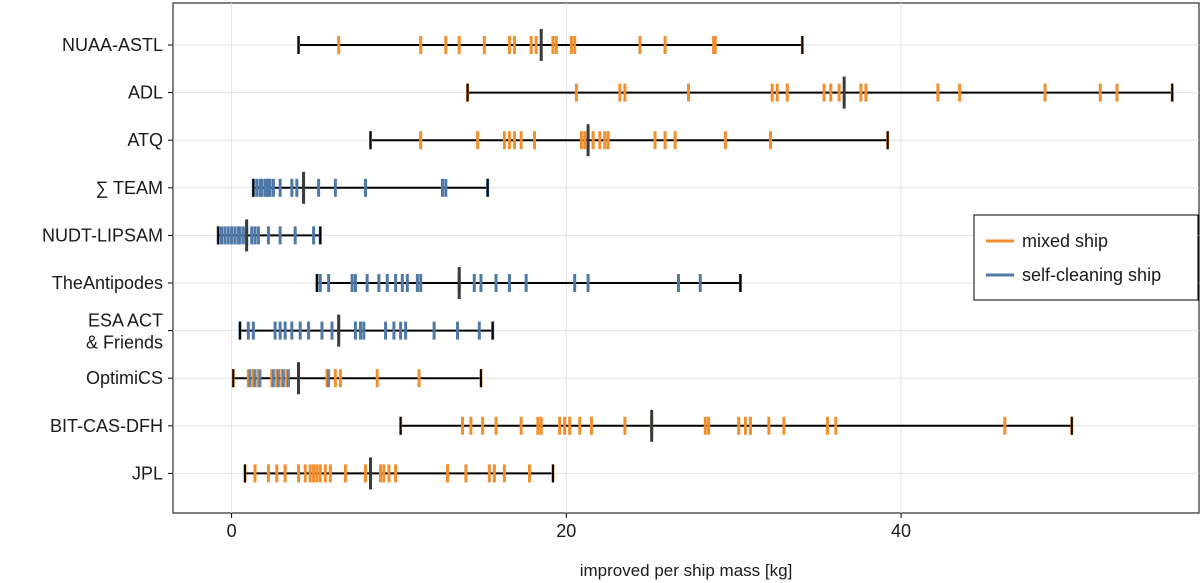 This screenshot has height=583, width=1201. Describe the element at coordinates (147, 473) in the screenshot. I see `team-label: JPL` at that location.